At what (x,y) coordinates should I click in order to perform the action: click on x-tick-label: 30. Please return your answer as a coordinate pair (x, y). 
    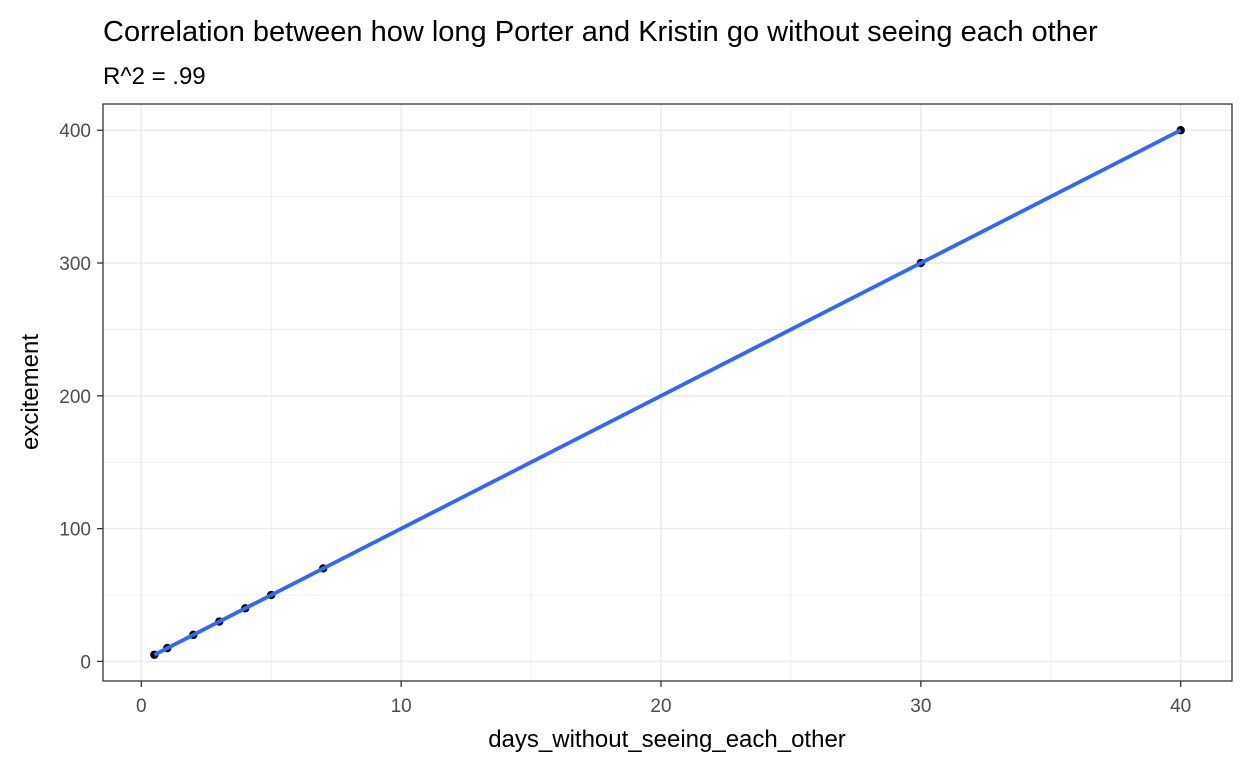
    Looking at the image, I should click on (920, 706).